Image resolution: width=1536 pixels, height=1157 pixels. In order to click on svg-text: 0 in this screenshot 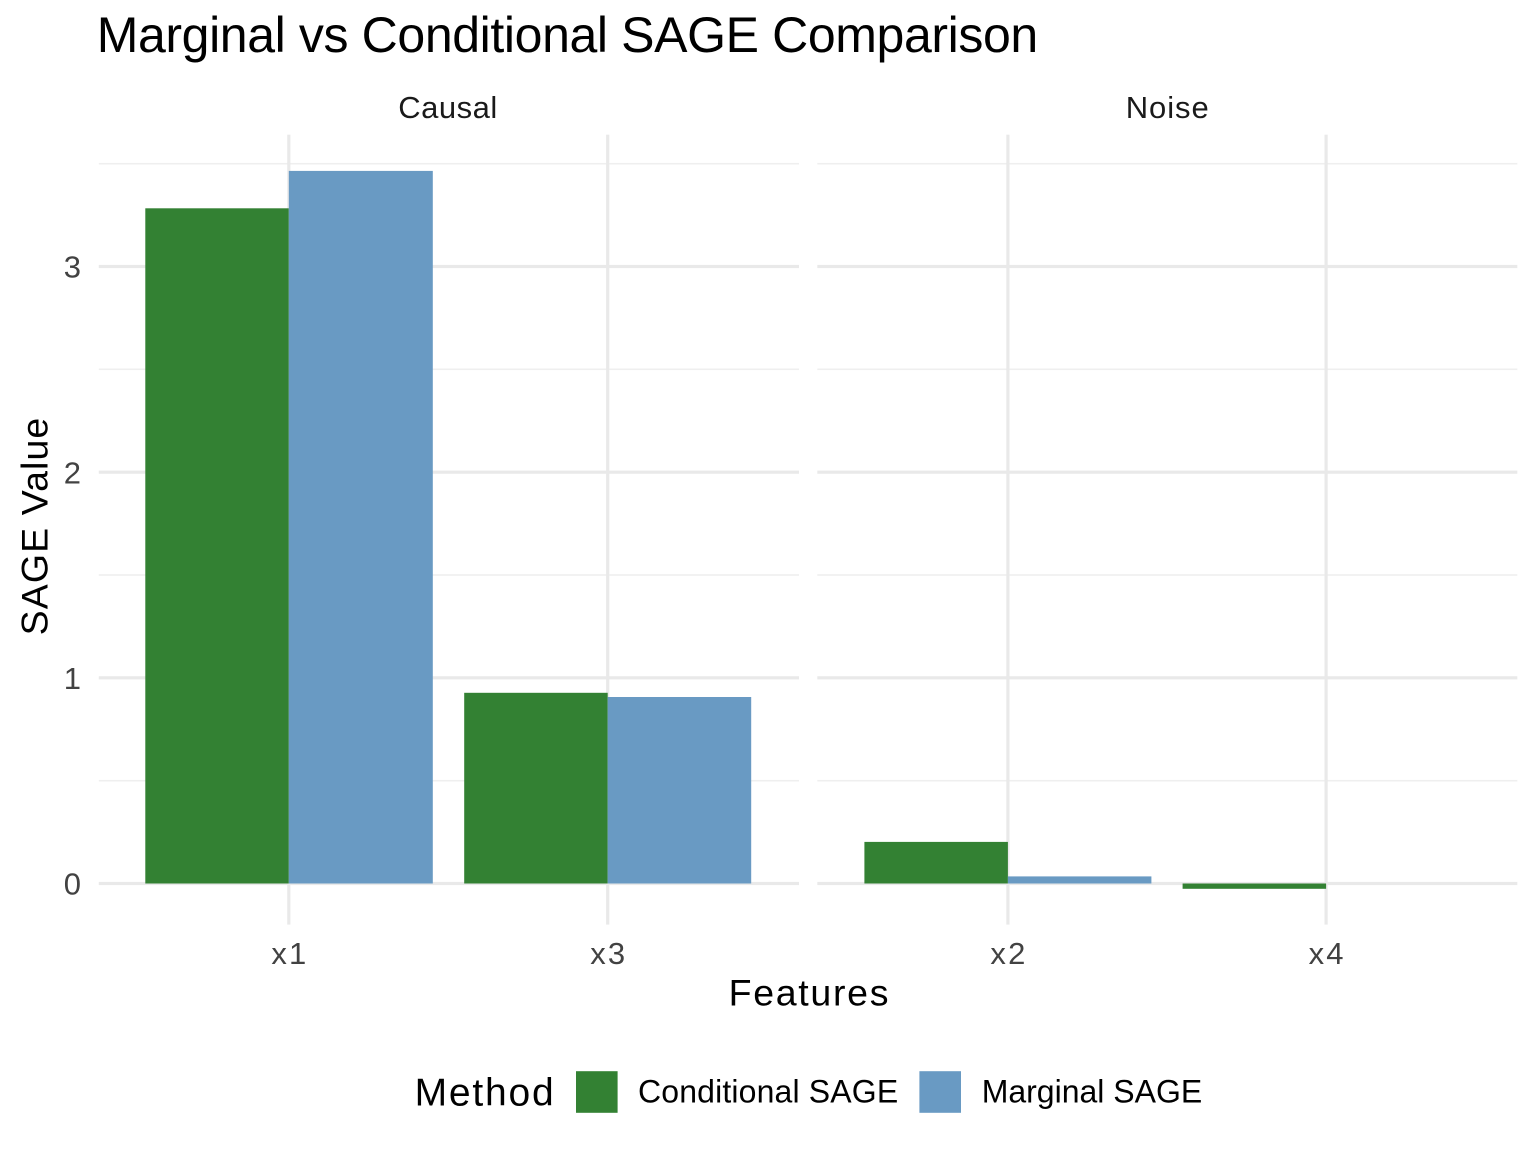, I will do `click(72, 884)`.